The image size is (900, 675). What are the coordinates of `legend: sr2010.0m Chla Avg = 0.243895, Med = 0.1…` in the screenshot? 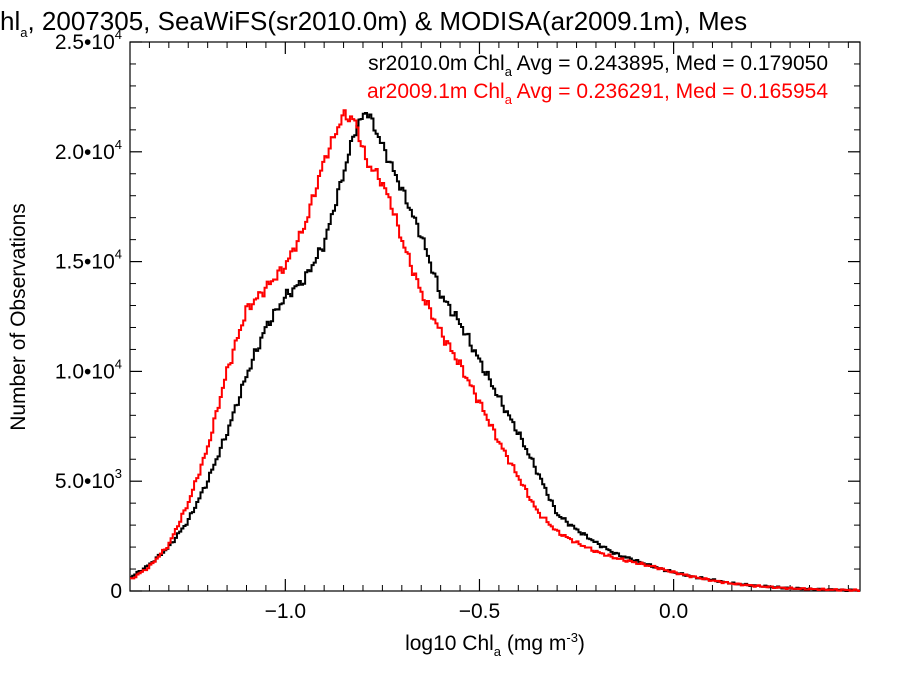 It's located at (597, 79).